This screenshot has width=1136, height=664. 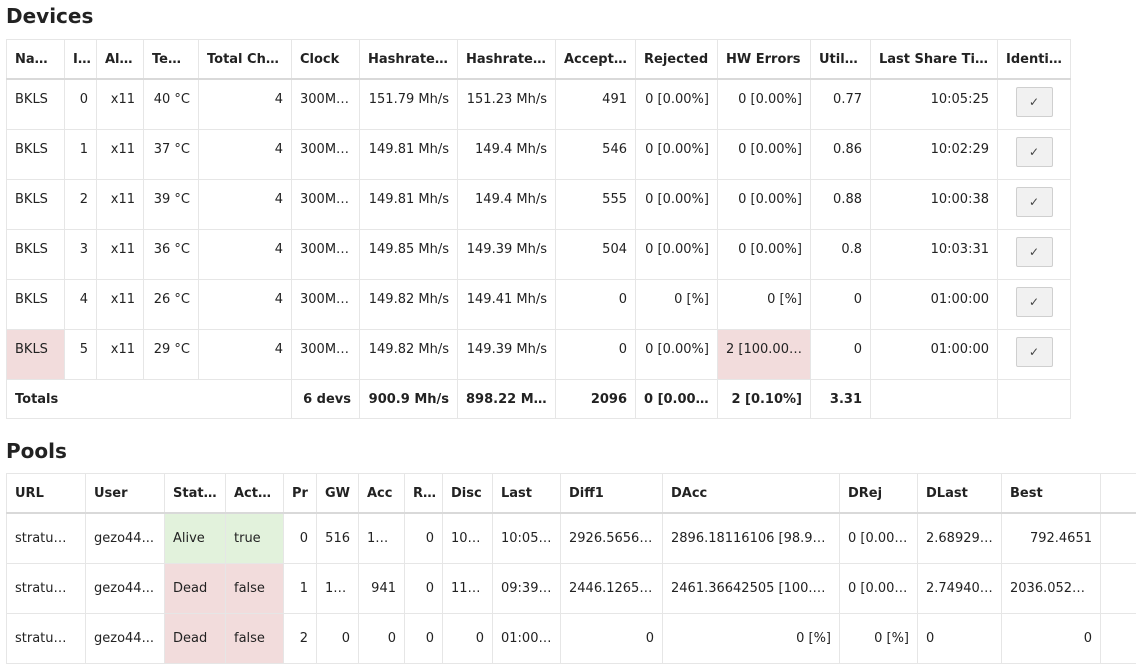 What do you see at coordinates (81, 60) in the screenshot?
I see `col-id: ID` at bounding box center [81, 60].